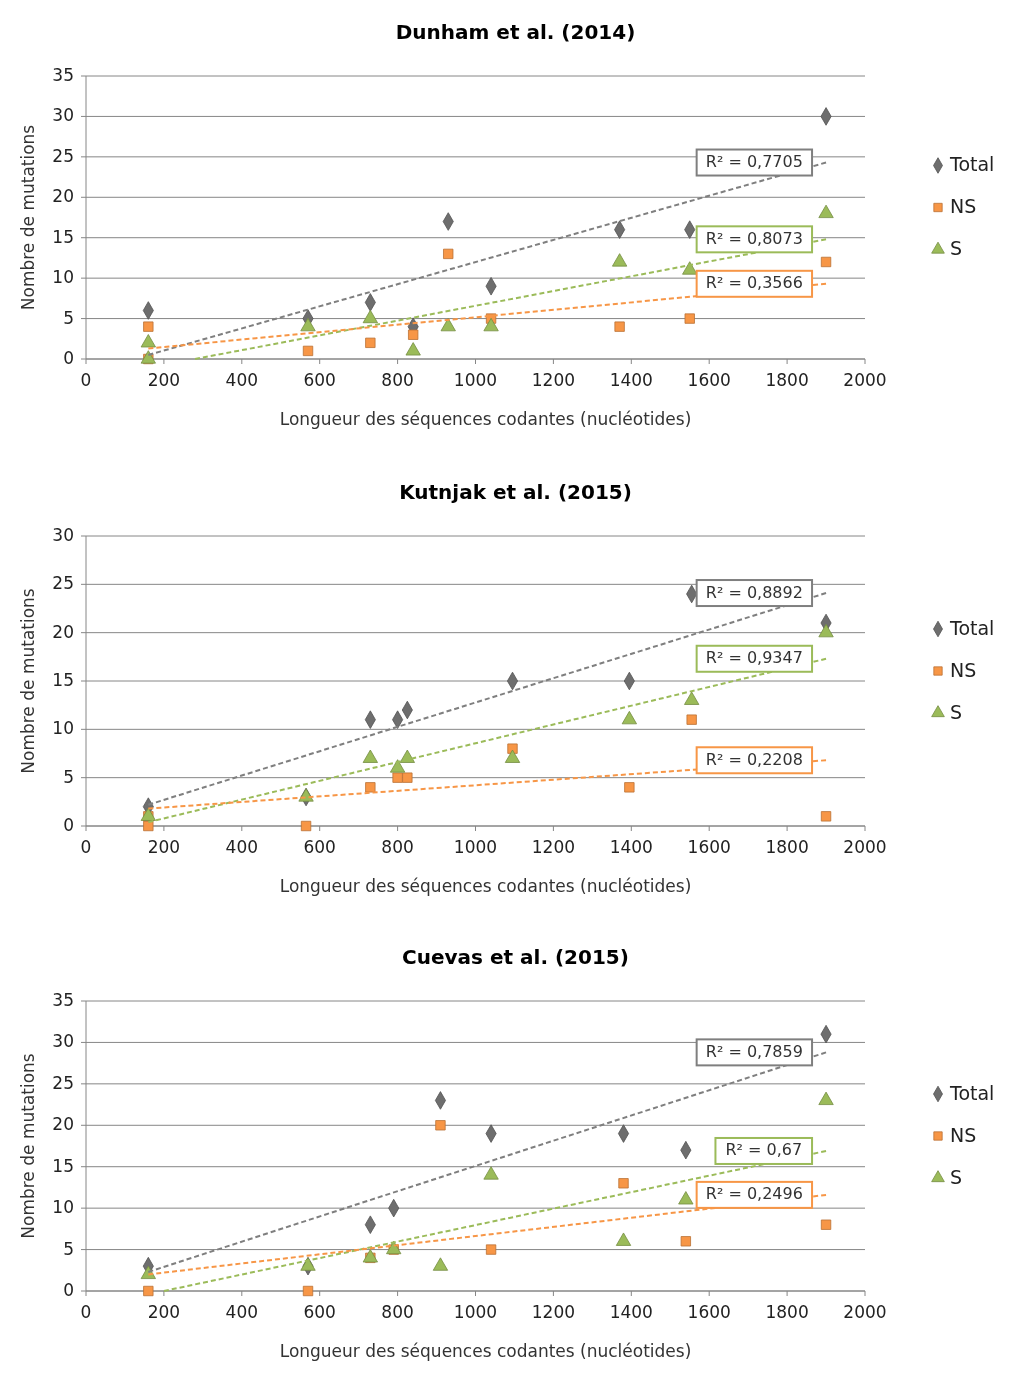 The width and height of the screenshot is (1013, 1380). Describe the element at coordinates (764, 1150) in the screenshot. I see `annotation: R² = 0,67` at that location.